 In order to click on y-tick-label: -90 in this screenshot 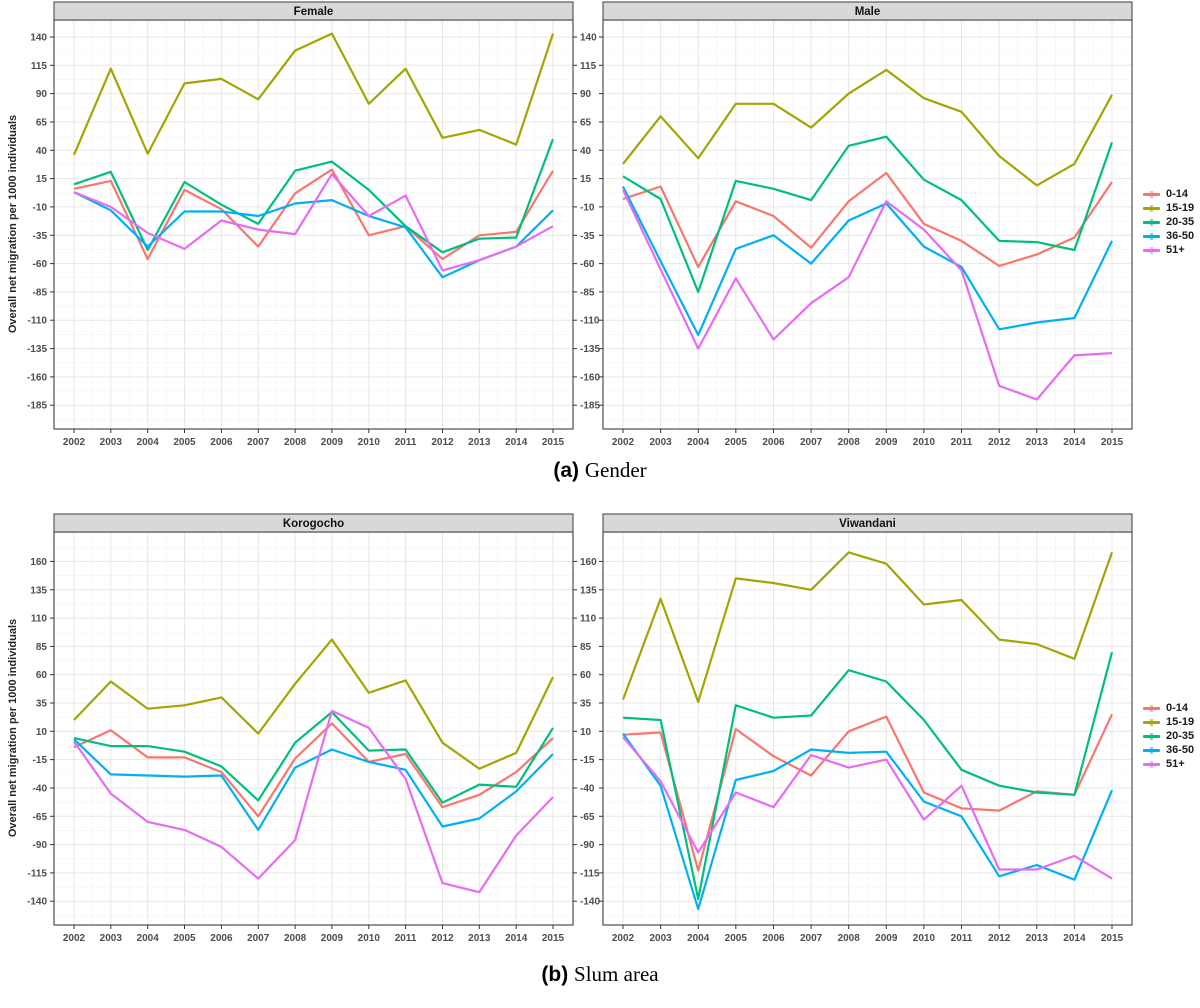, I will do `click(40, 845)`.